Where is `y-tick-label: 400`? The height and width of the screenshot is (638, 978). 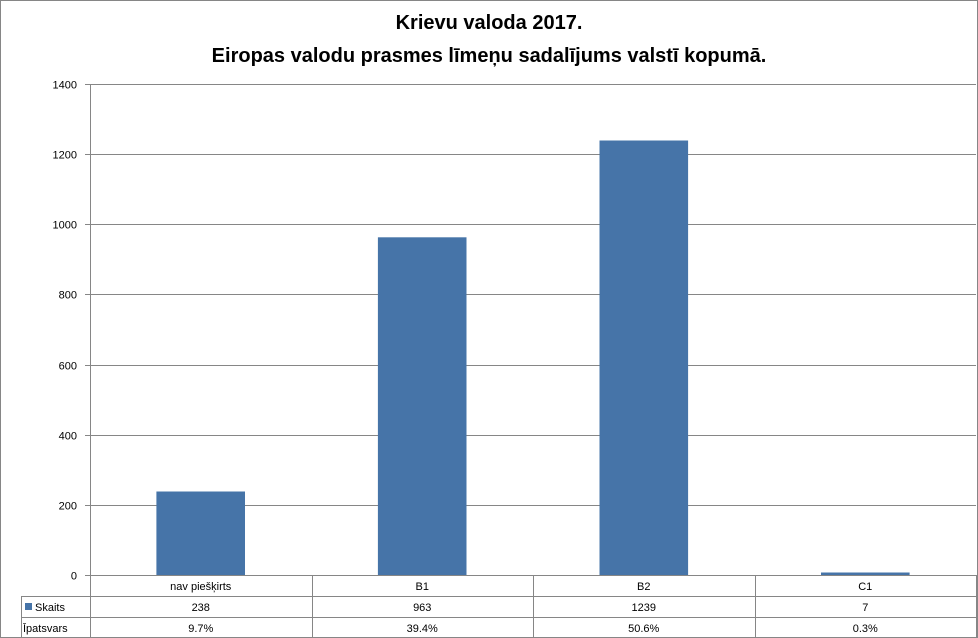 y-tick-label: 400 is located at coordinates (68, 437).